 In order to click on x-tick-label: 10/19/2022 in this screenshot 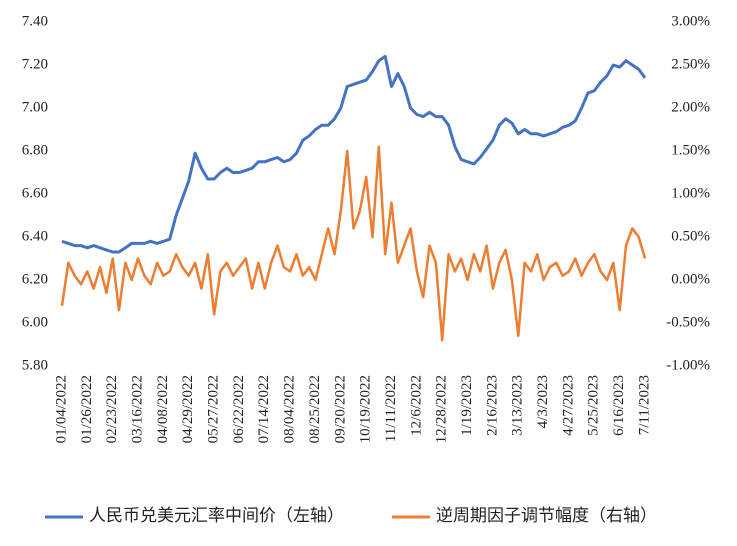, I will do `click(366, 409)`.